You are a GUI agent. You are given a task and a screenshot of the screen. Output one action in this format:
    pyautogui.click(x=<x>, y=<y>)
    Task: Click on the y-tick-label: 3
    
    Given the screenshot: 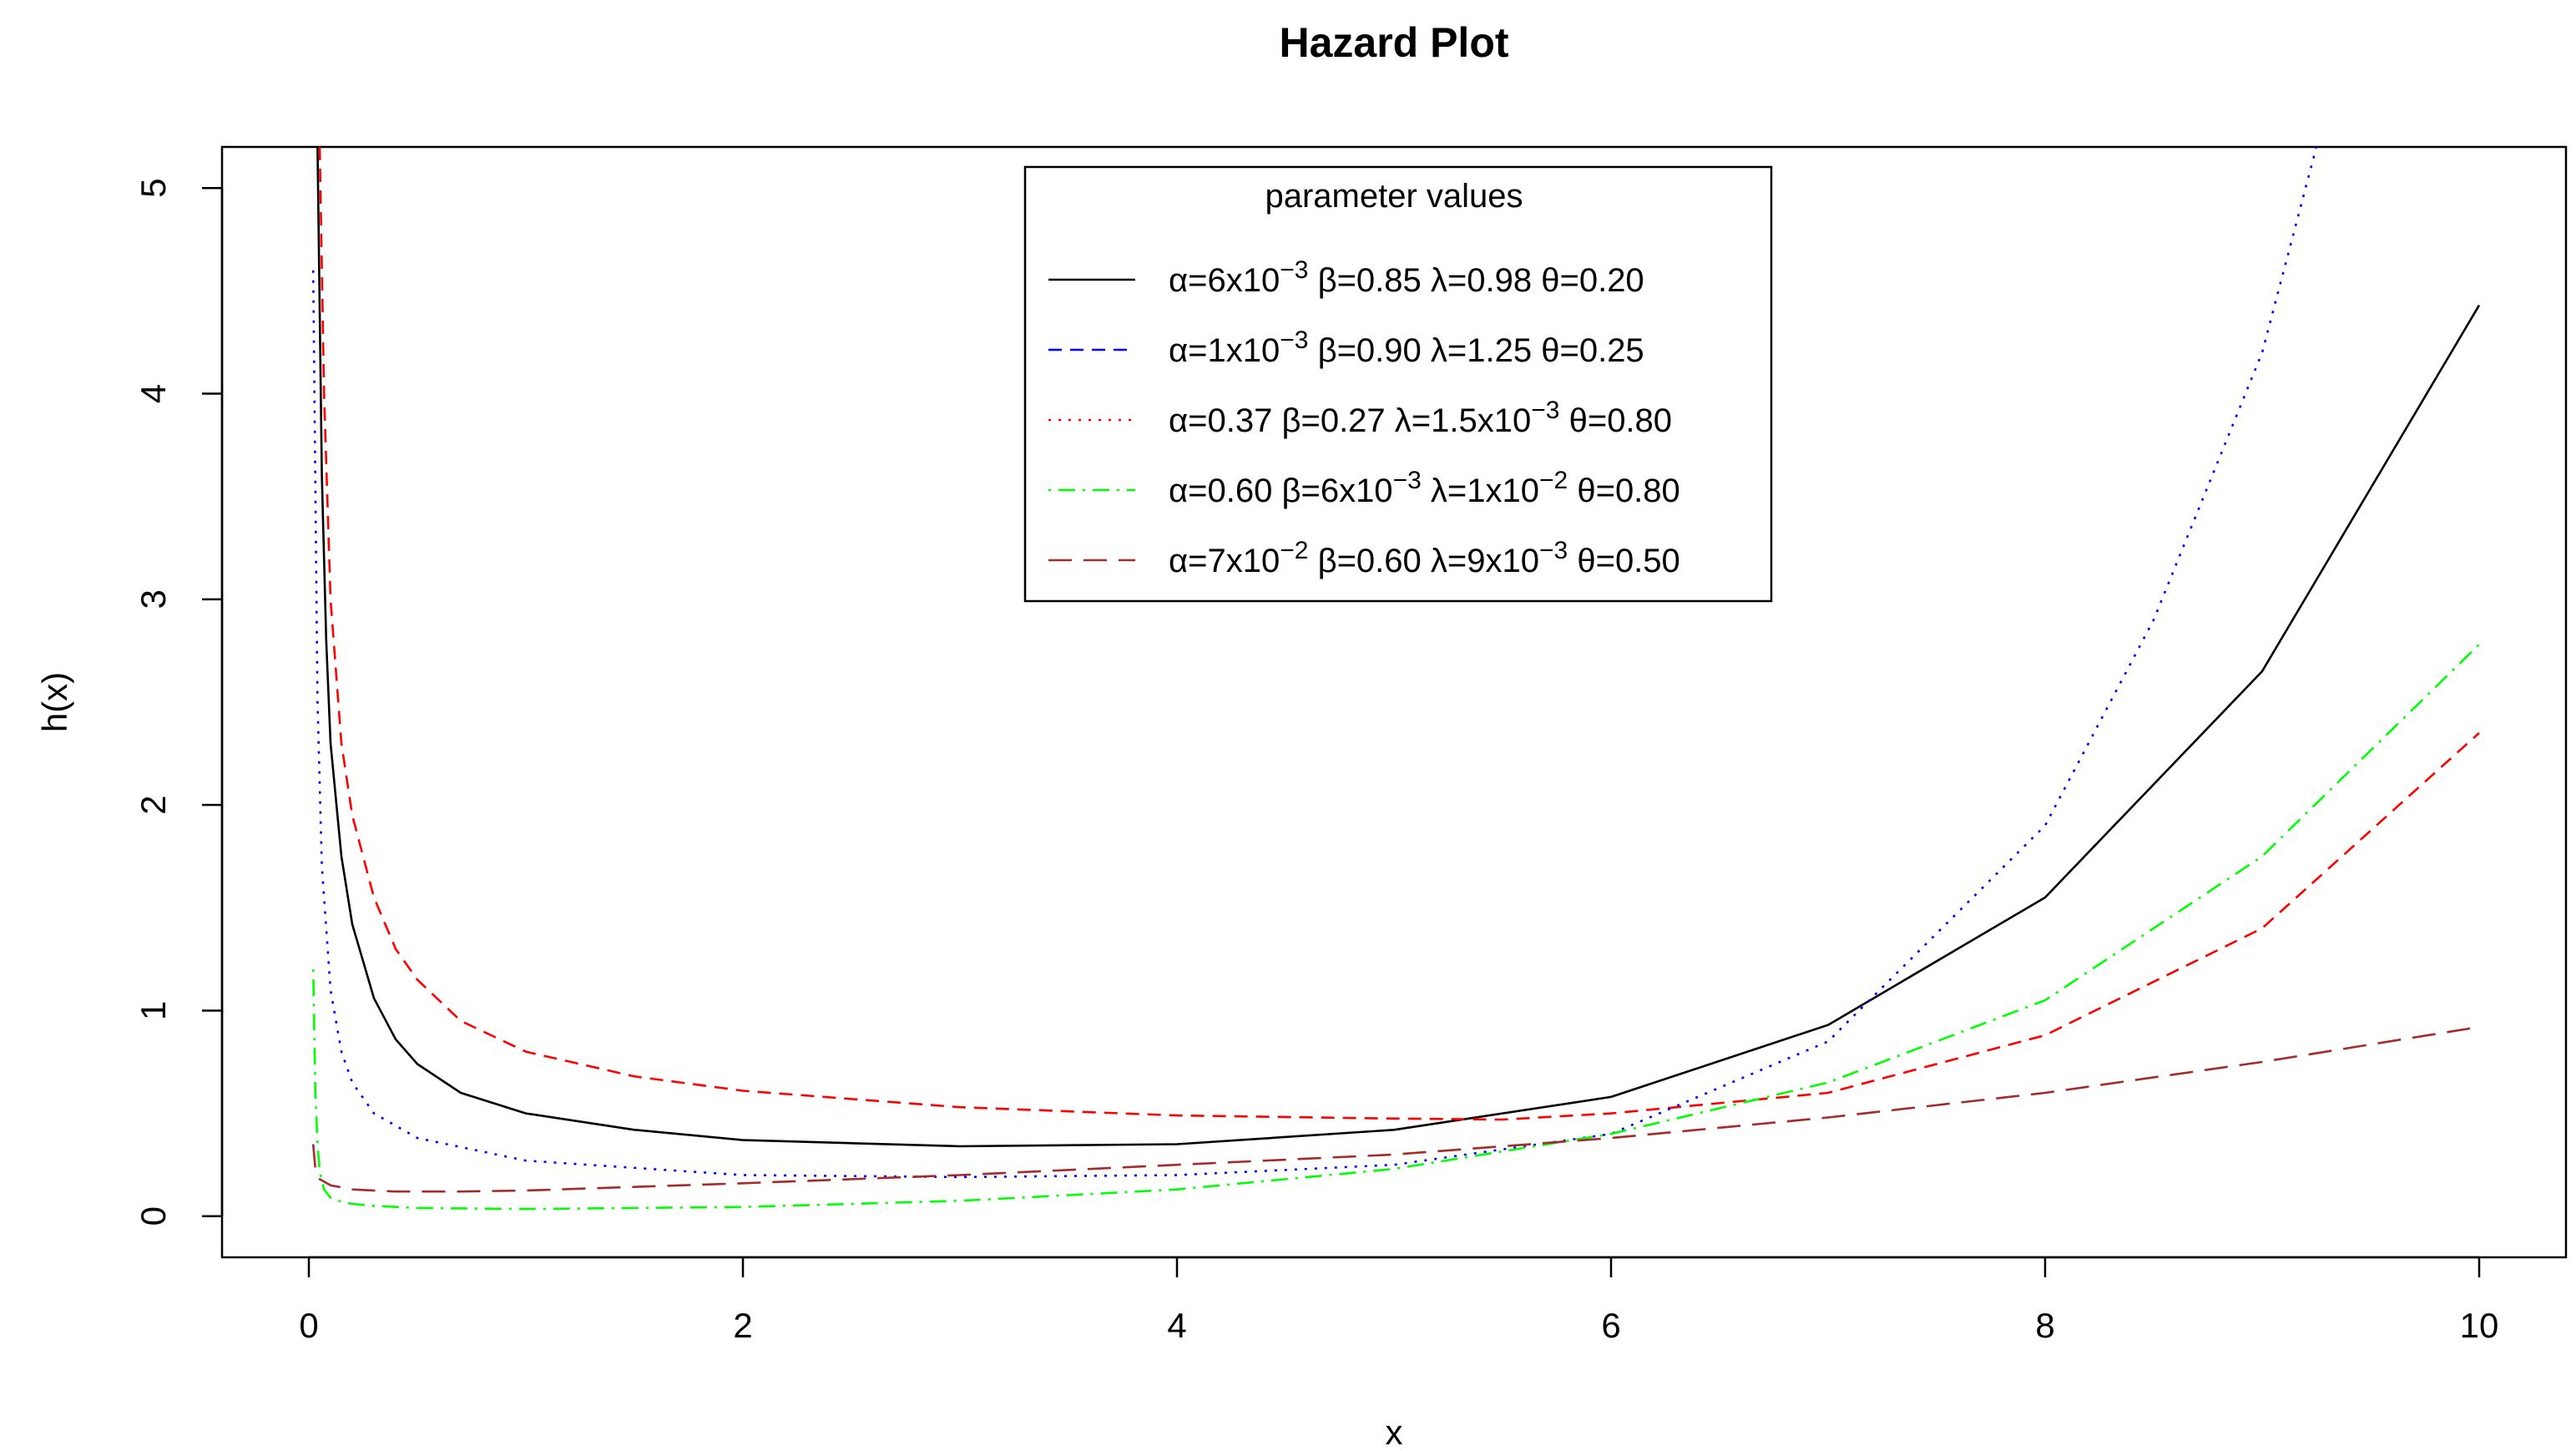 What is the action you would take?
    pyautogui.click(x=153, y=599)
    